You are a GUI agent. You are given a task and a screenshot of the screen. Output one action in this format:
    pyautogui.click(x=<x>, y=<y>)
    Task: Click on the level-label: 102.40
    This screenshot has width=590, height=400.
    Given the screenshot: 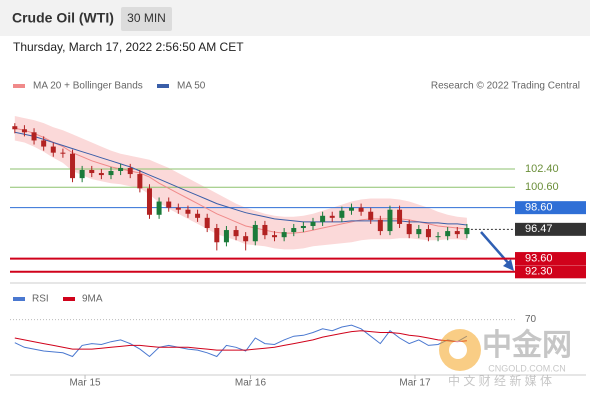 What is the action you would take?
    pyautogui.click(x=542, y=169)
    